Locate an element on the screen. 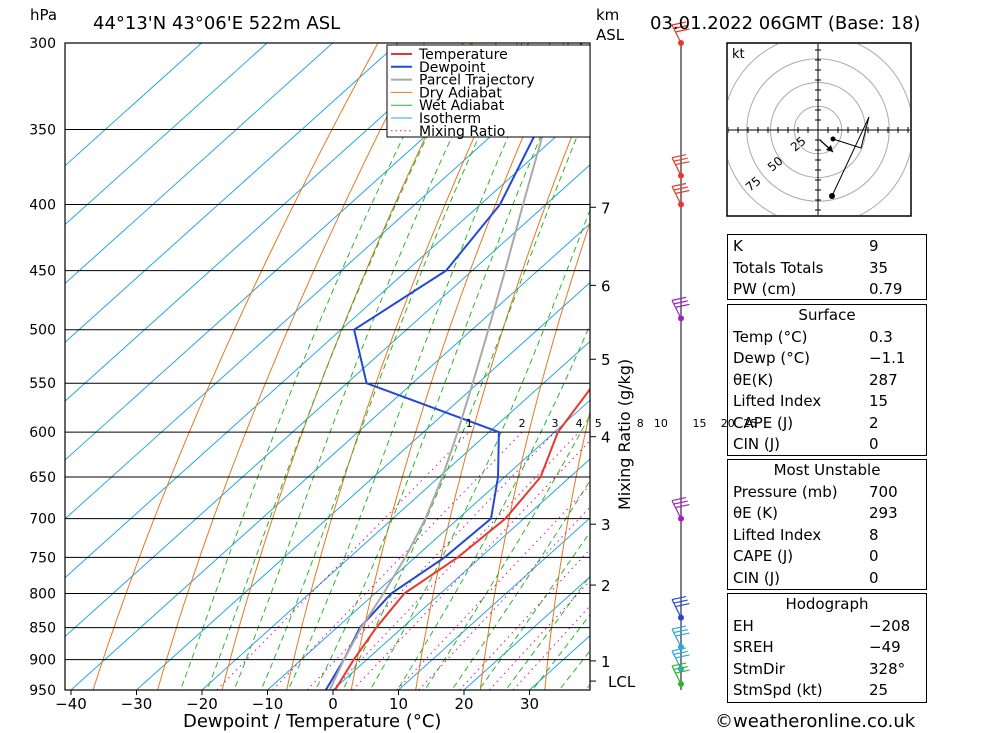  hodo-row: StmSpd (kt) 25 is located at coordinates (811, 690).